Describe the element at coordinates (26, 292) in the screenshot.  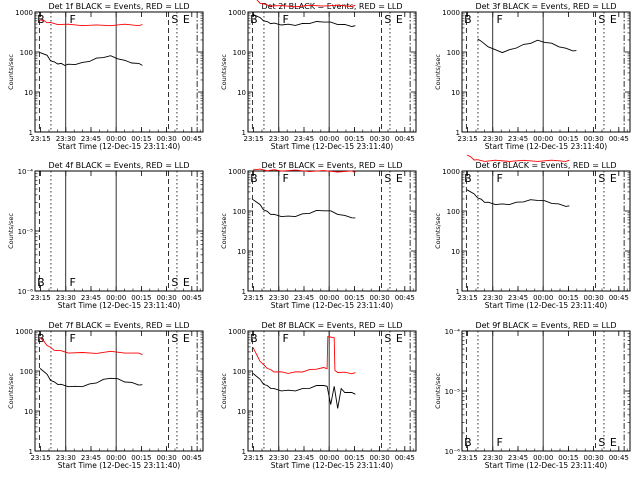
I see `y-tick-label: 10⁻⁶` at that location.